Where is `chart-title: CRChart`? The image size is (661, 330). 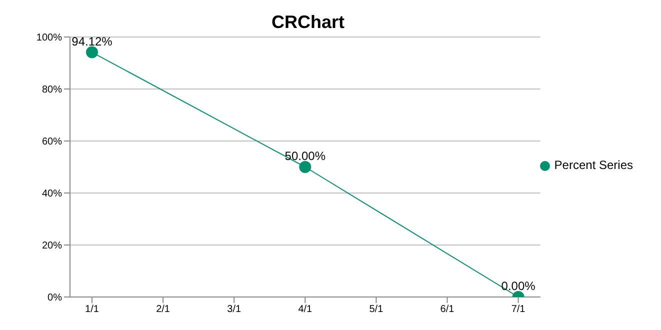 chart-title: CRChart is located at coordinates (308, 22).